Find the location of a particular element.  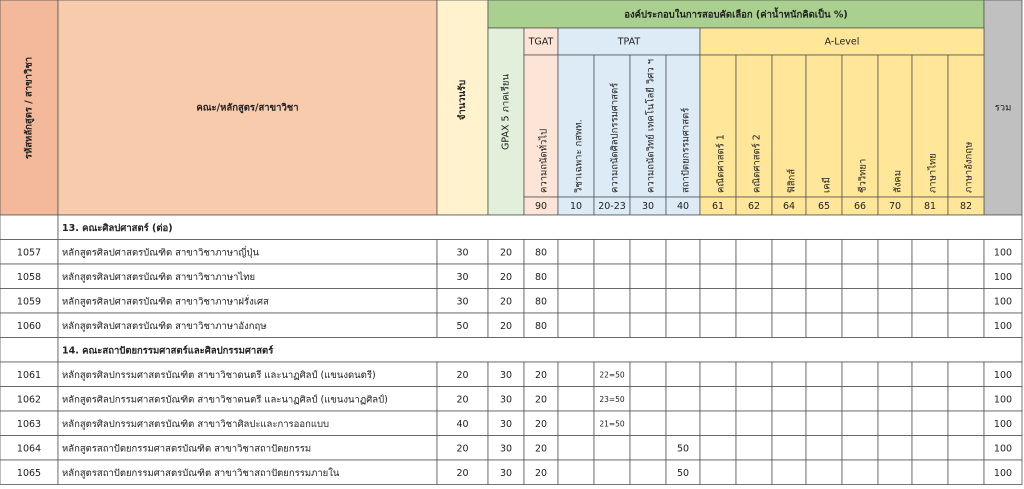

header-label: ภาษาอังกฤษ is located at coordinates (969, 167).